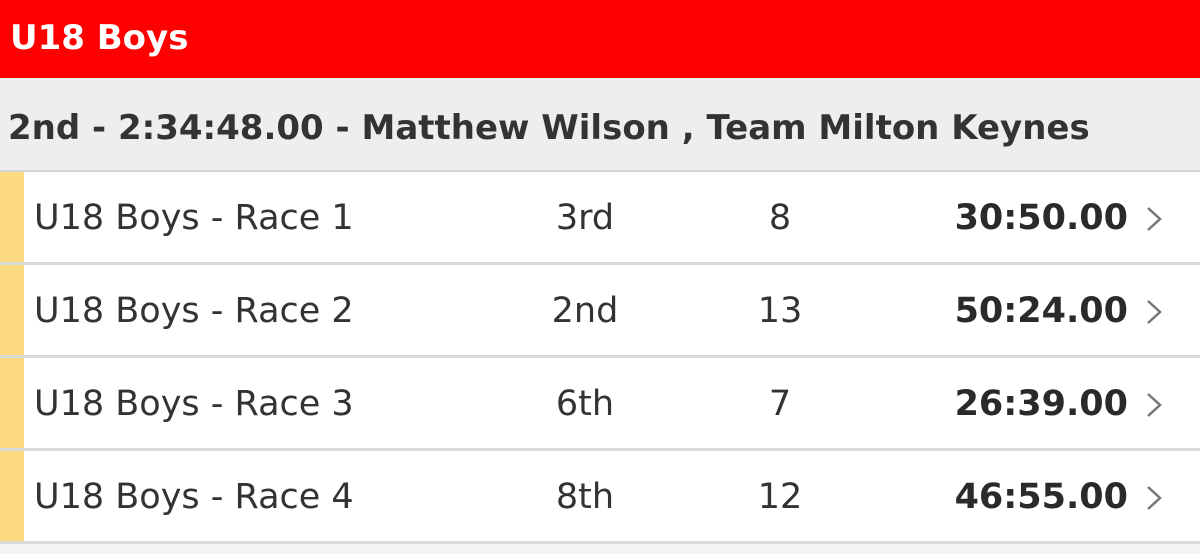  What do you see at coordinates (585, 404) in the screenshot?
I see `race-position: 6th` at bounding box center [585, 404].